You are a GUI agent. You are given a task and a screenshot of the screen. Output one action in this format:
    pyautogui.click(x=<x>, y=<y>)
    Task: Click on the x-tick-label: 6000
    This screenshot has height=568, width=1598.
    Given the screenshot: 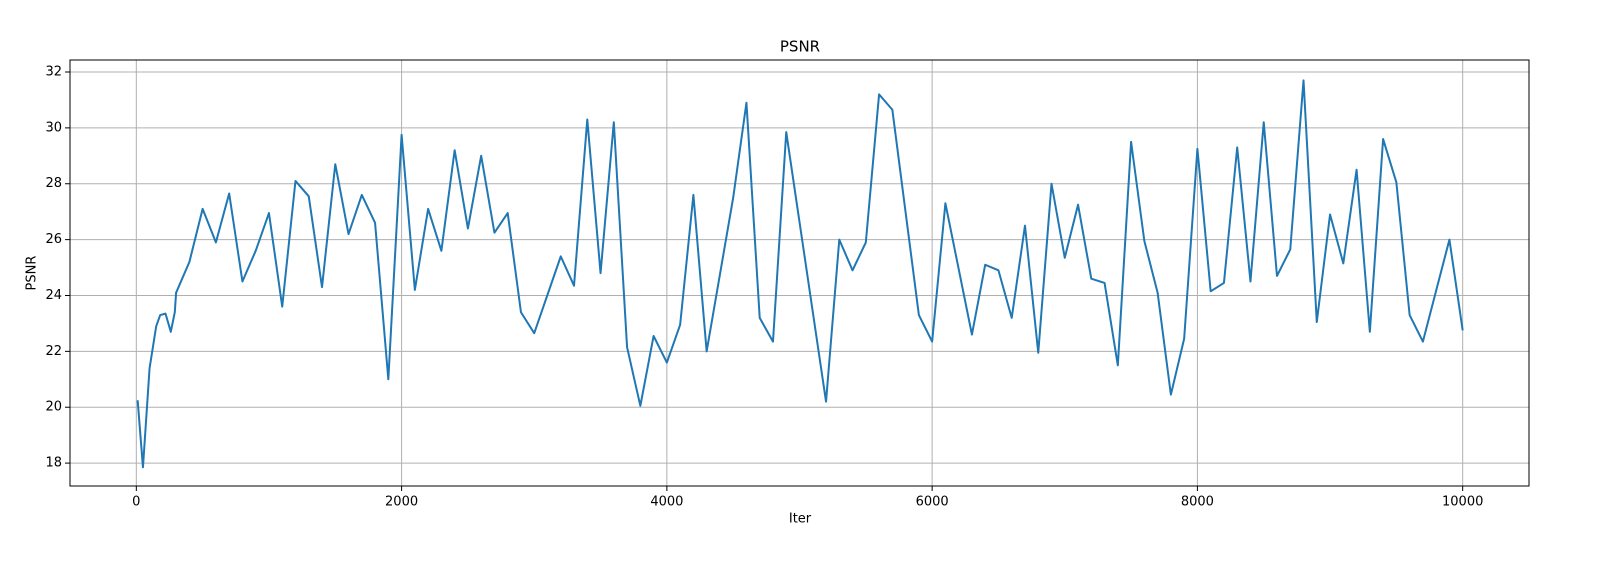 What is the action you would take?
    pyautogui.click(x=932, y=502)
    